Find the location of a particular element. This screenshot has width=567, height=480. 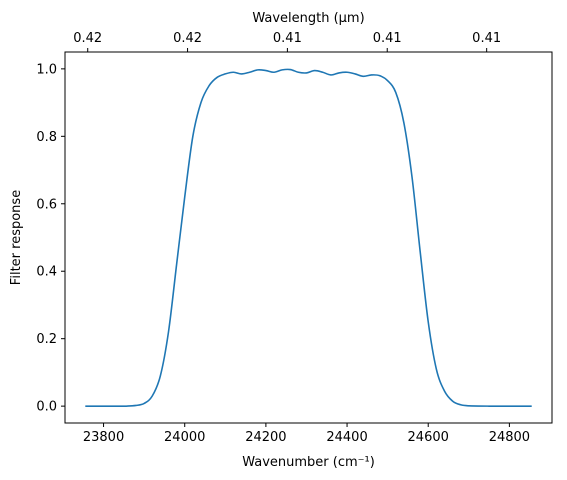

y-tick-label: 0.6 is located at coordinates (46, 204).